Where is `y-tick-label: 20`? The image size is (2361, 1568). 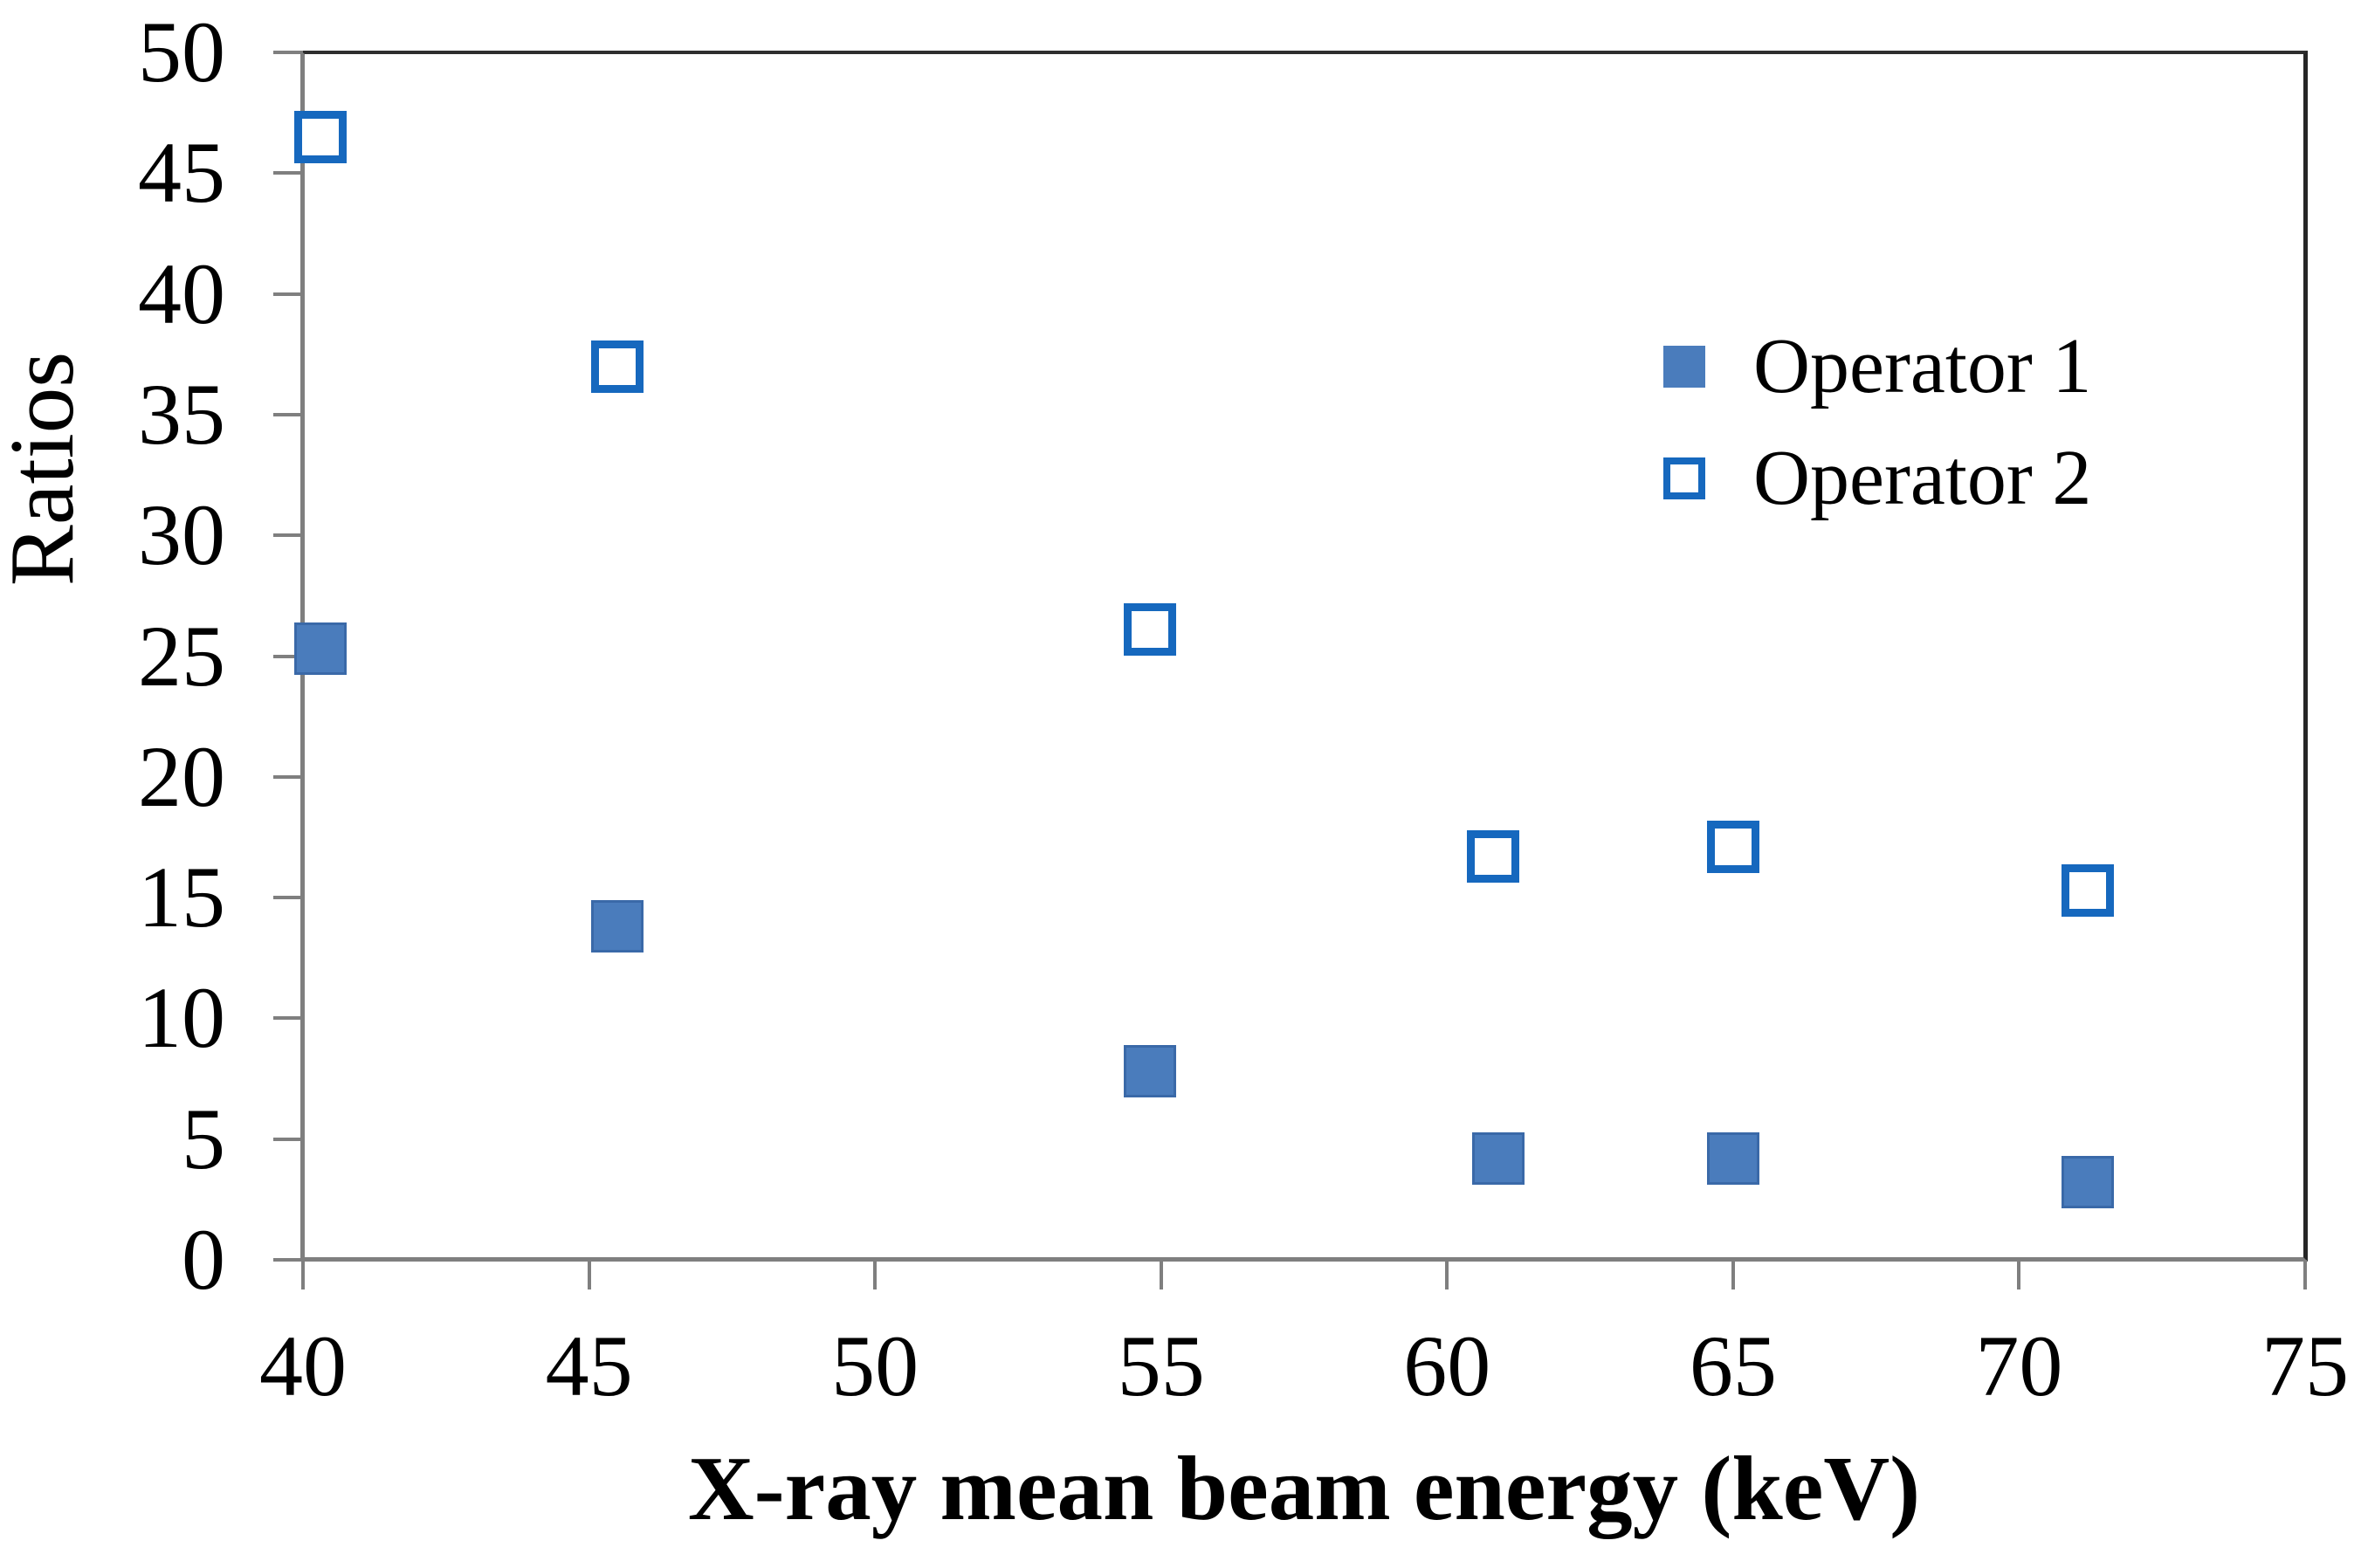
y-tick-label: 20 is located at coordinates (181, 776).